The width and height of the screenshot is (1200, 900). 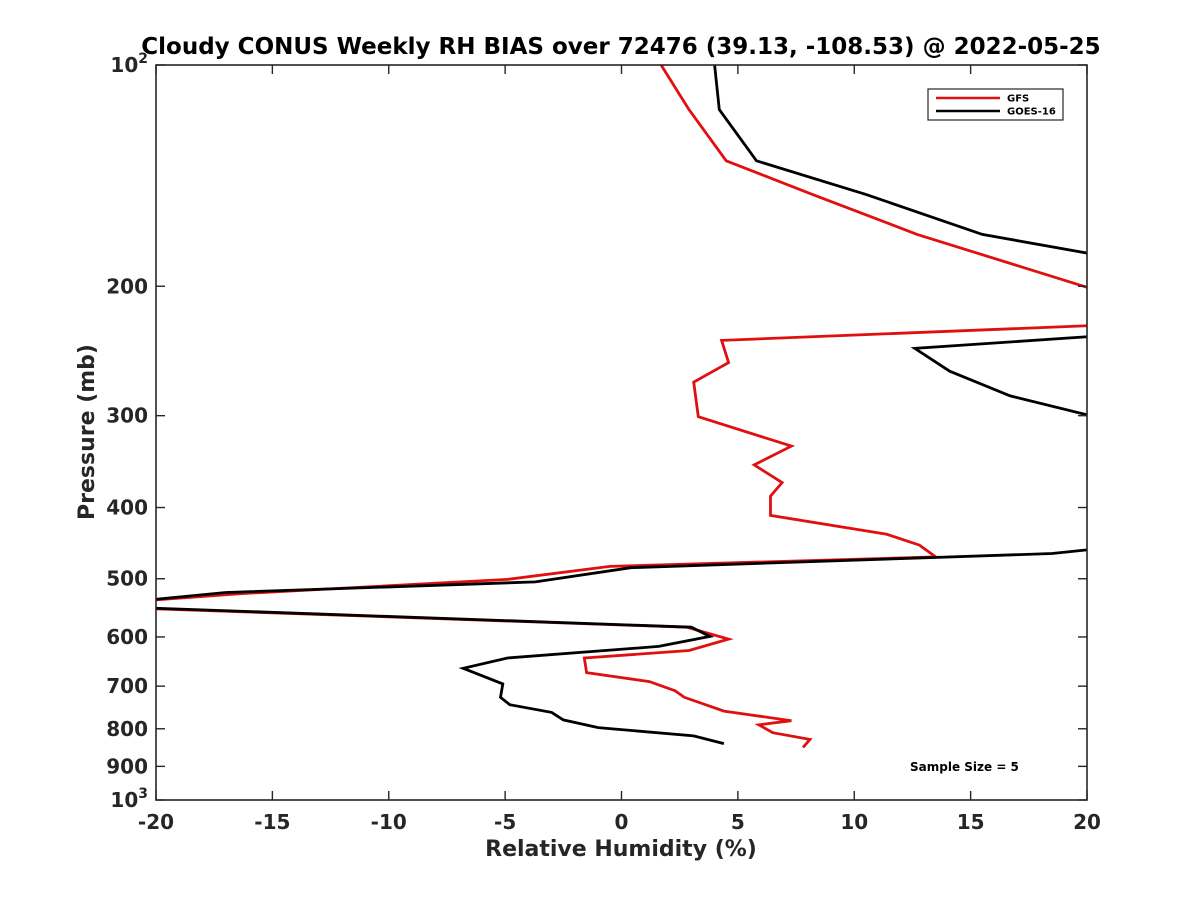 What do you see at coordinates (127, 416) in the screenshot?
I see `y-tick-label: 300` at bounding box center [127, 416].